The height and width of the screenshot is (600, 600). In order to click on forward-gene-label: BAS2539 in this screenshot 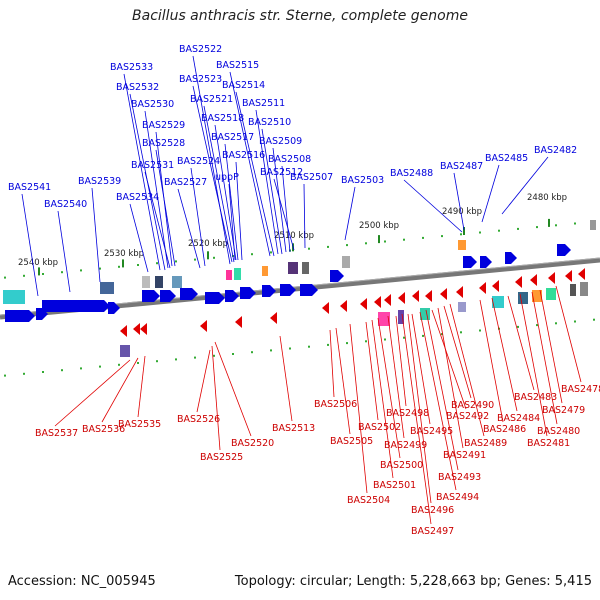, I will do `click(99, 181)`.